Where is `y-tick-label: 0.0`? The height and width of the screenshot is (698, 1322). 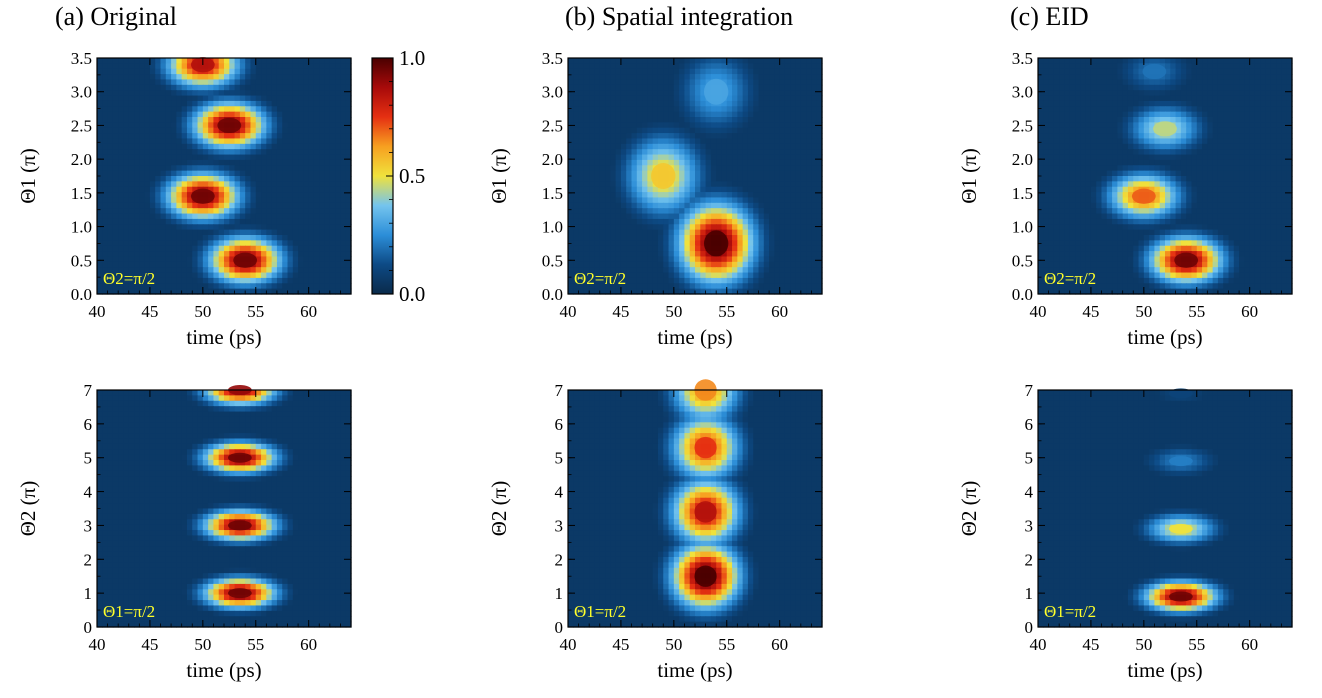
y-tick-label: 0.0 is located at coordinates (81, 294).